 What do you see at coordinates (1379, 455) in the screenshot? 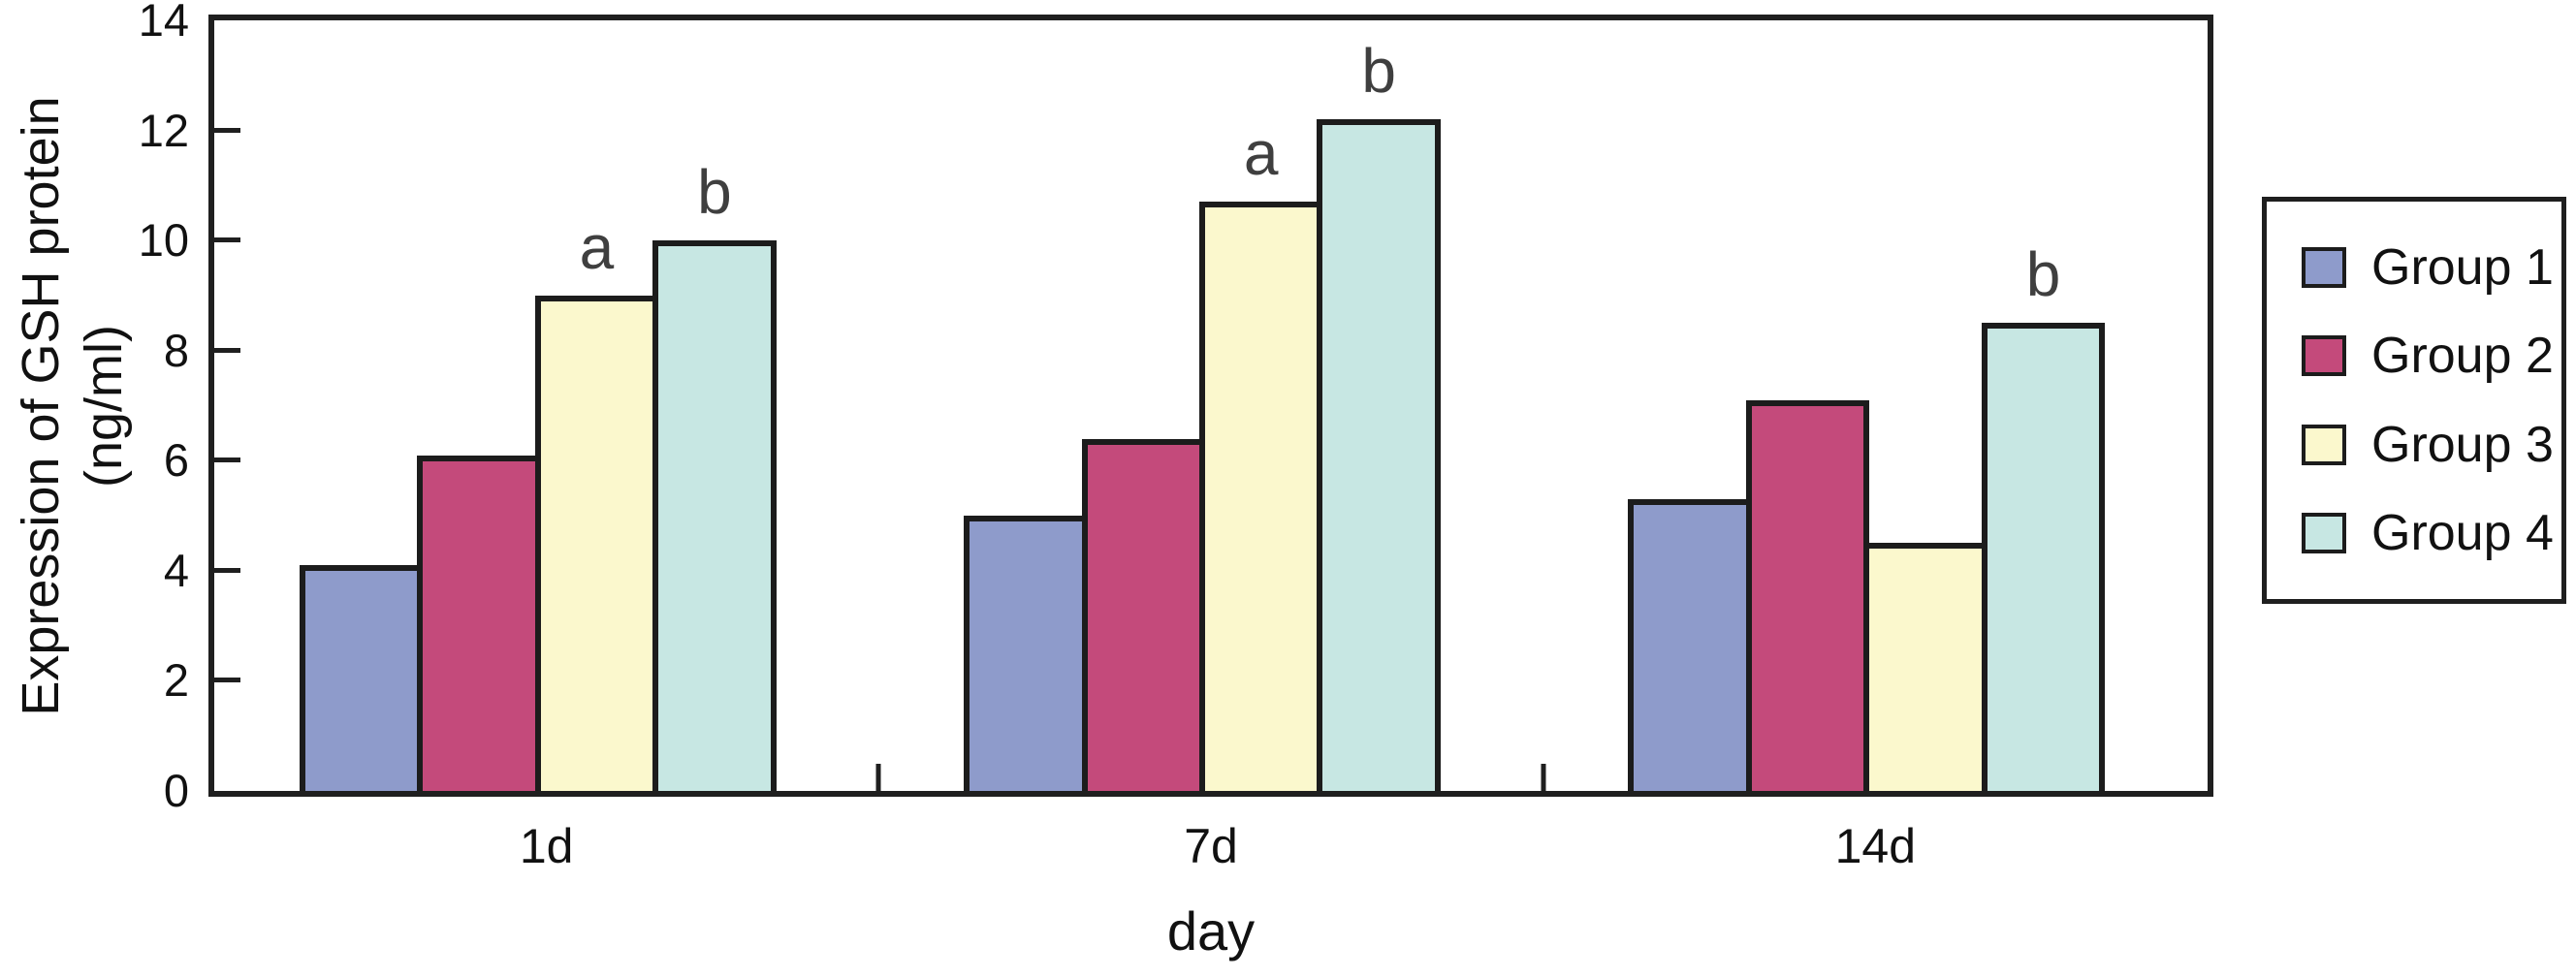
I see `bar-group-4-7d` at bounding box center [1379, 455].